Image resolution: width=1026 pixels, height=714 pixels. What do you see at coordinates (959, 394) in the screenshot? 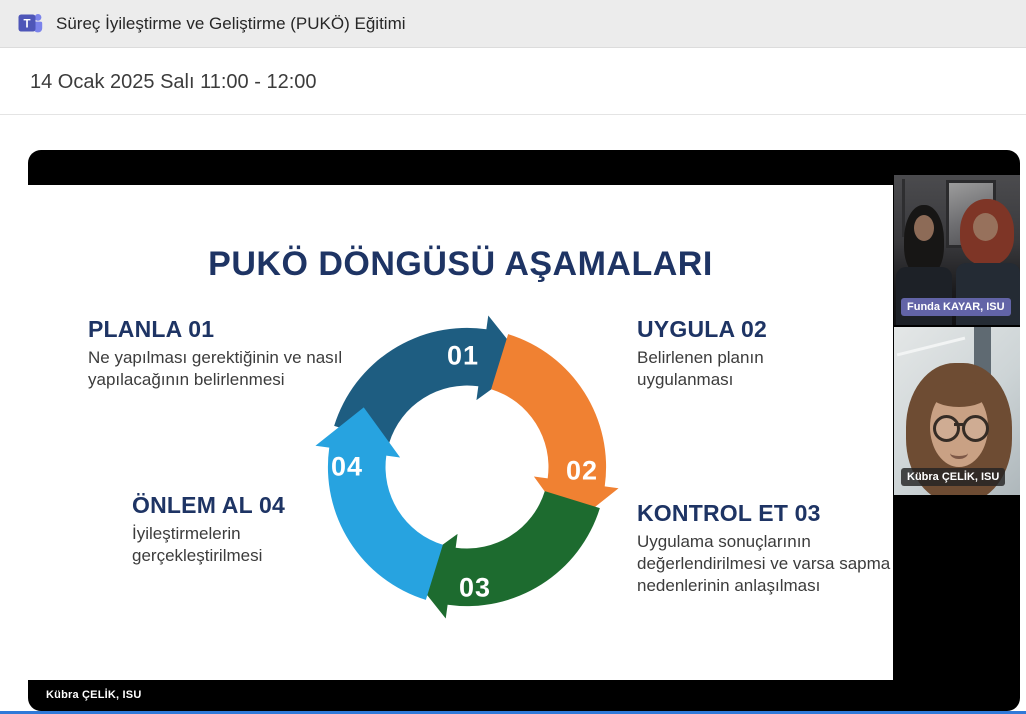
I see `speaker-fringe` at bounding box center [959, 394].